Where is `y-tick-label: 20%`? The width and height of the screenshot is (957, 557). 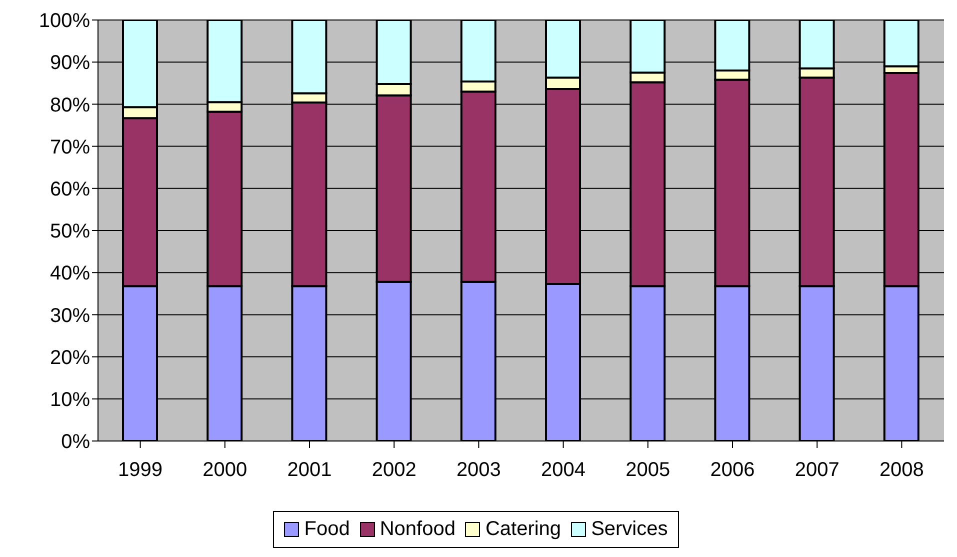
y-tick-label: 20% is located at coordinates (70, 357).